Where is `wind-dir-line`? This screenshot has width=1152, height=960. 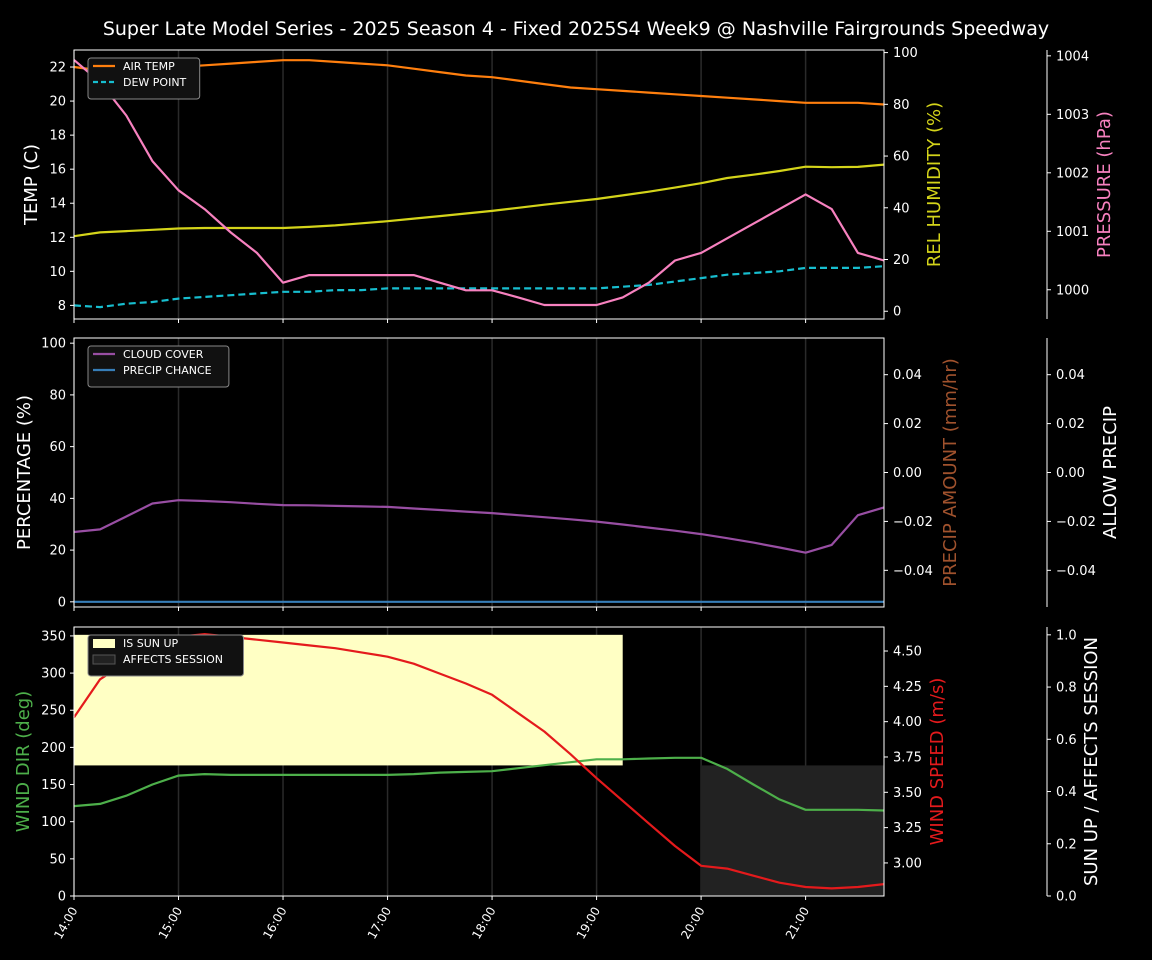 wind-dir-line is located at coordinates (479, 784).